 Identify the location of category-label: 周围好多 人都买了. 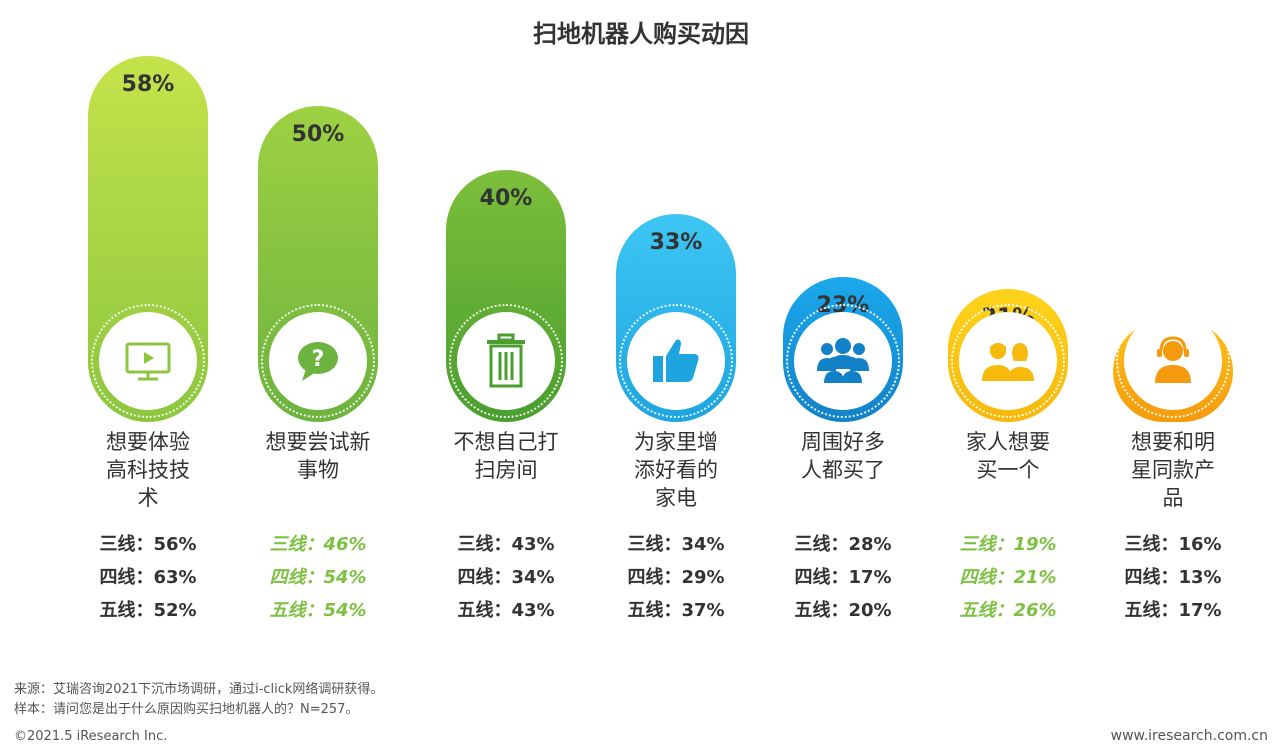
(843, 456).